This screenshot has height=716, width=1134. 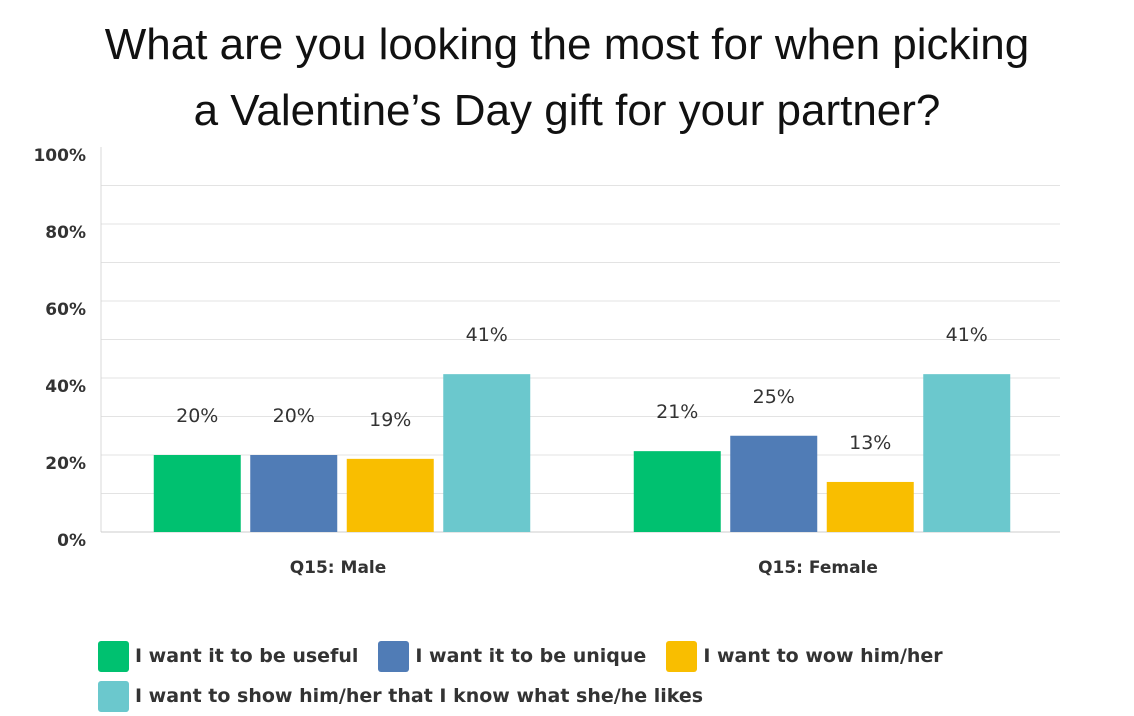 I want to click on data-label: 13%, so click(x=870, y=443).